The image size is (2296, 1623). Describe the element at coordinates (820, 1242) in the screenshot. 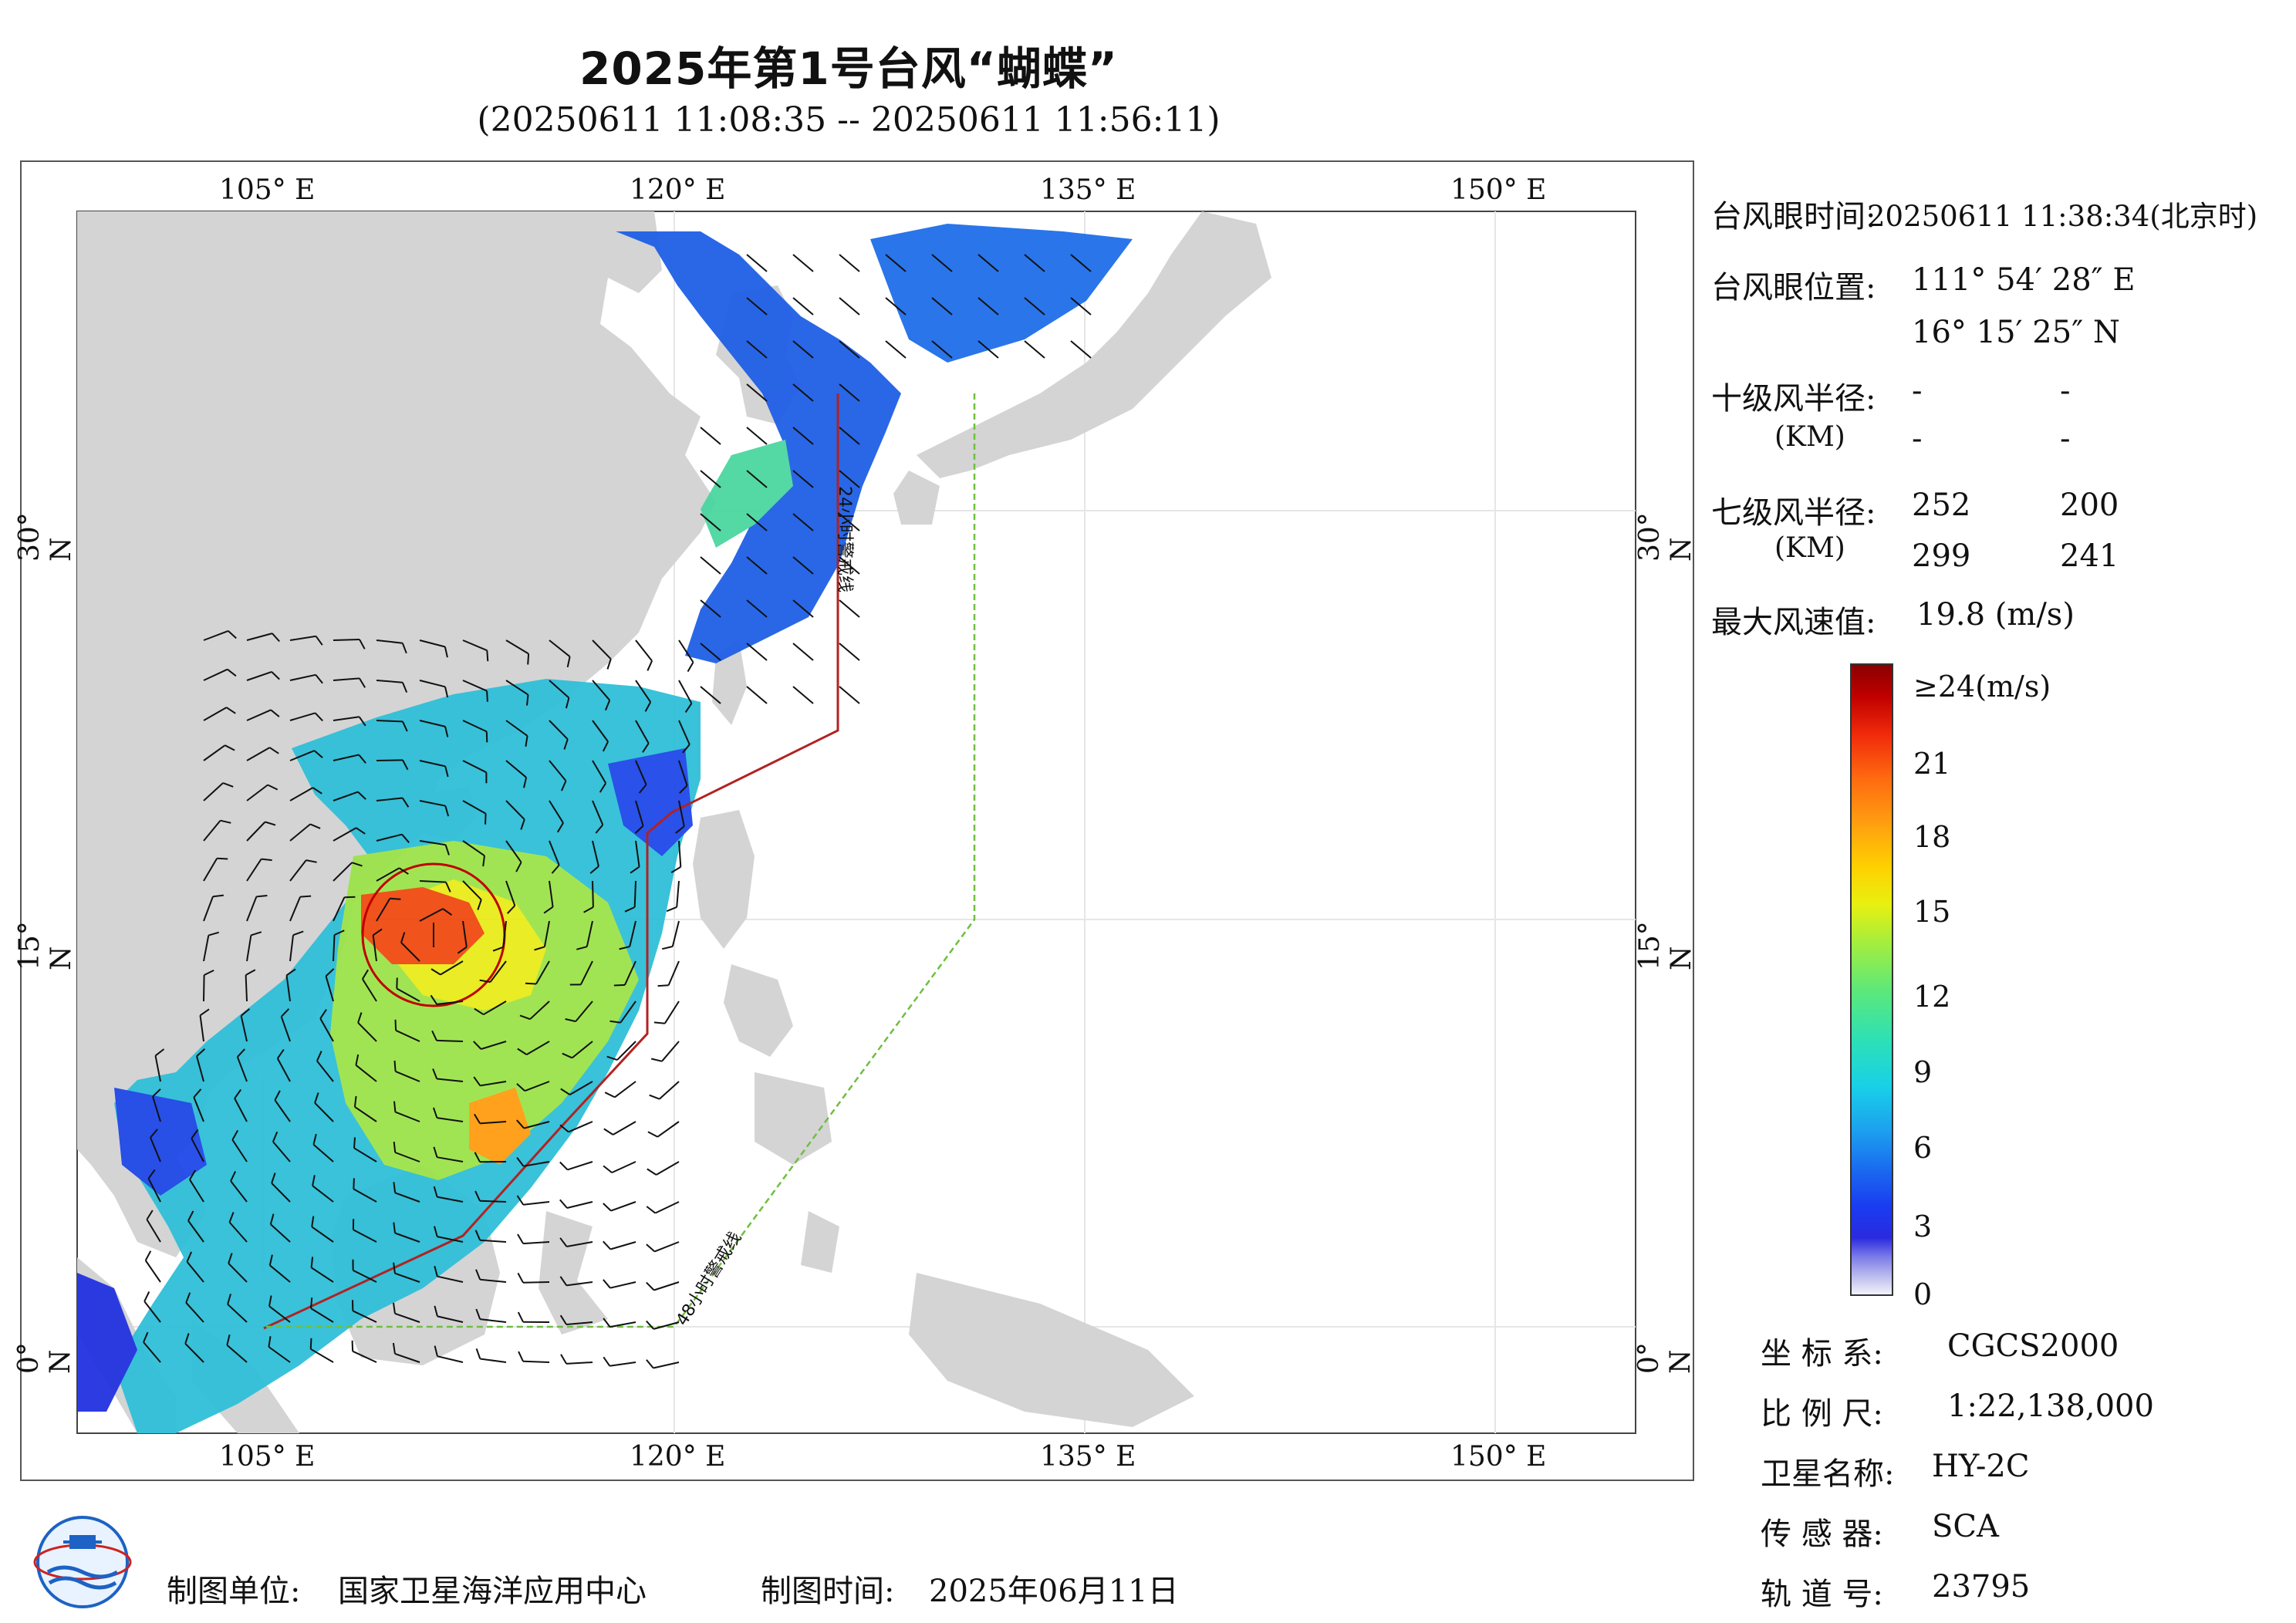

I see `land-moluccas` at that location.